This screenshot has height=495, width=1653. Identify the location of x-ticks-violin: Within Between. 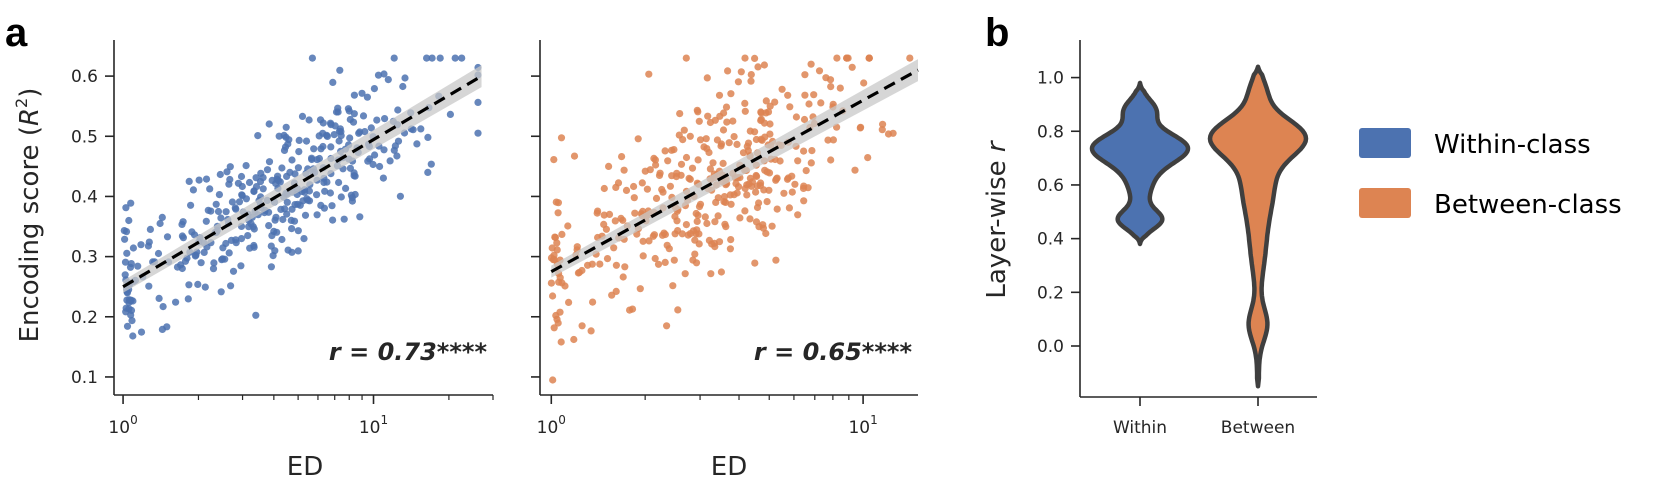
(1204, 417).